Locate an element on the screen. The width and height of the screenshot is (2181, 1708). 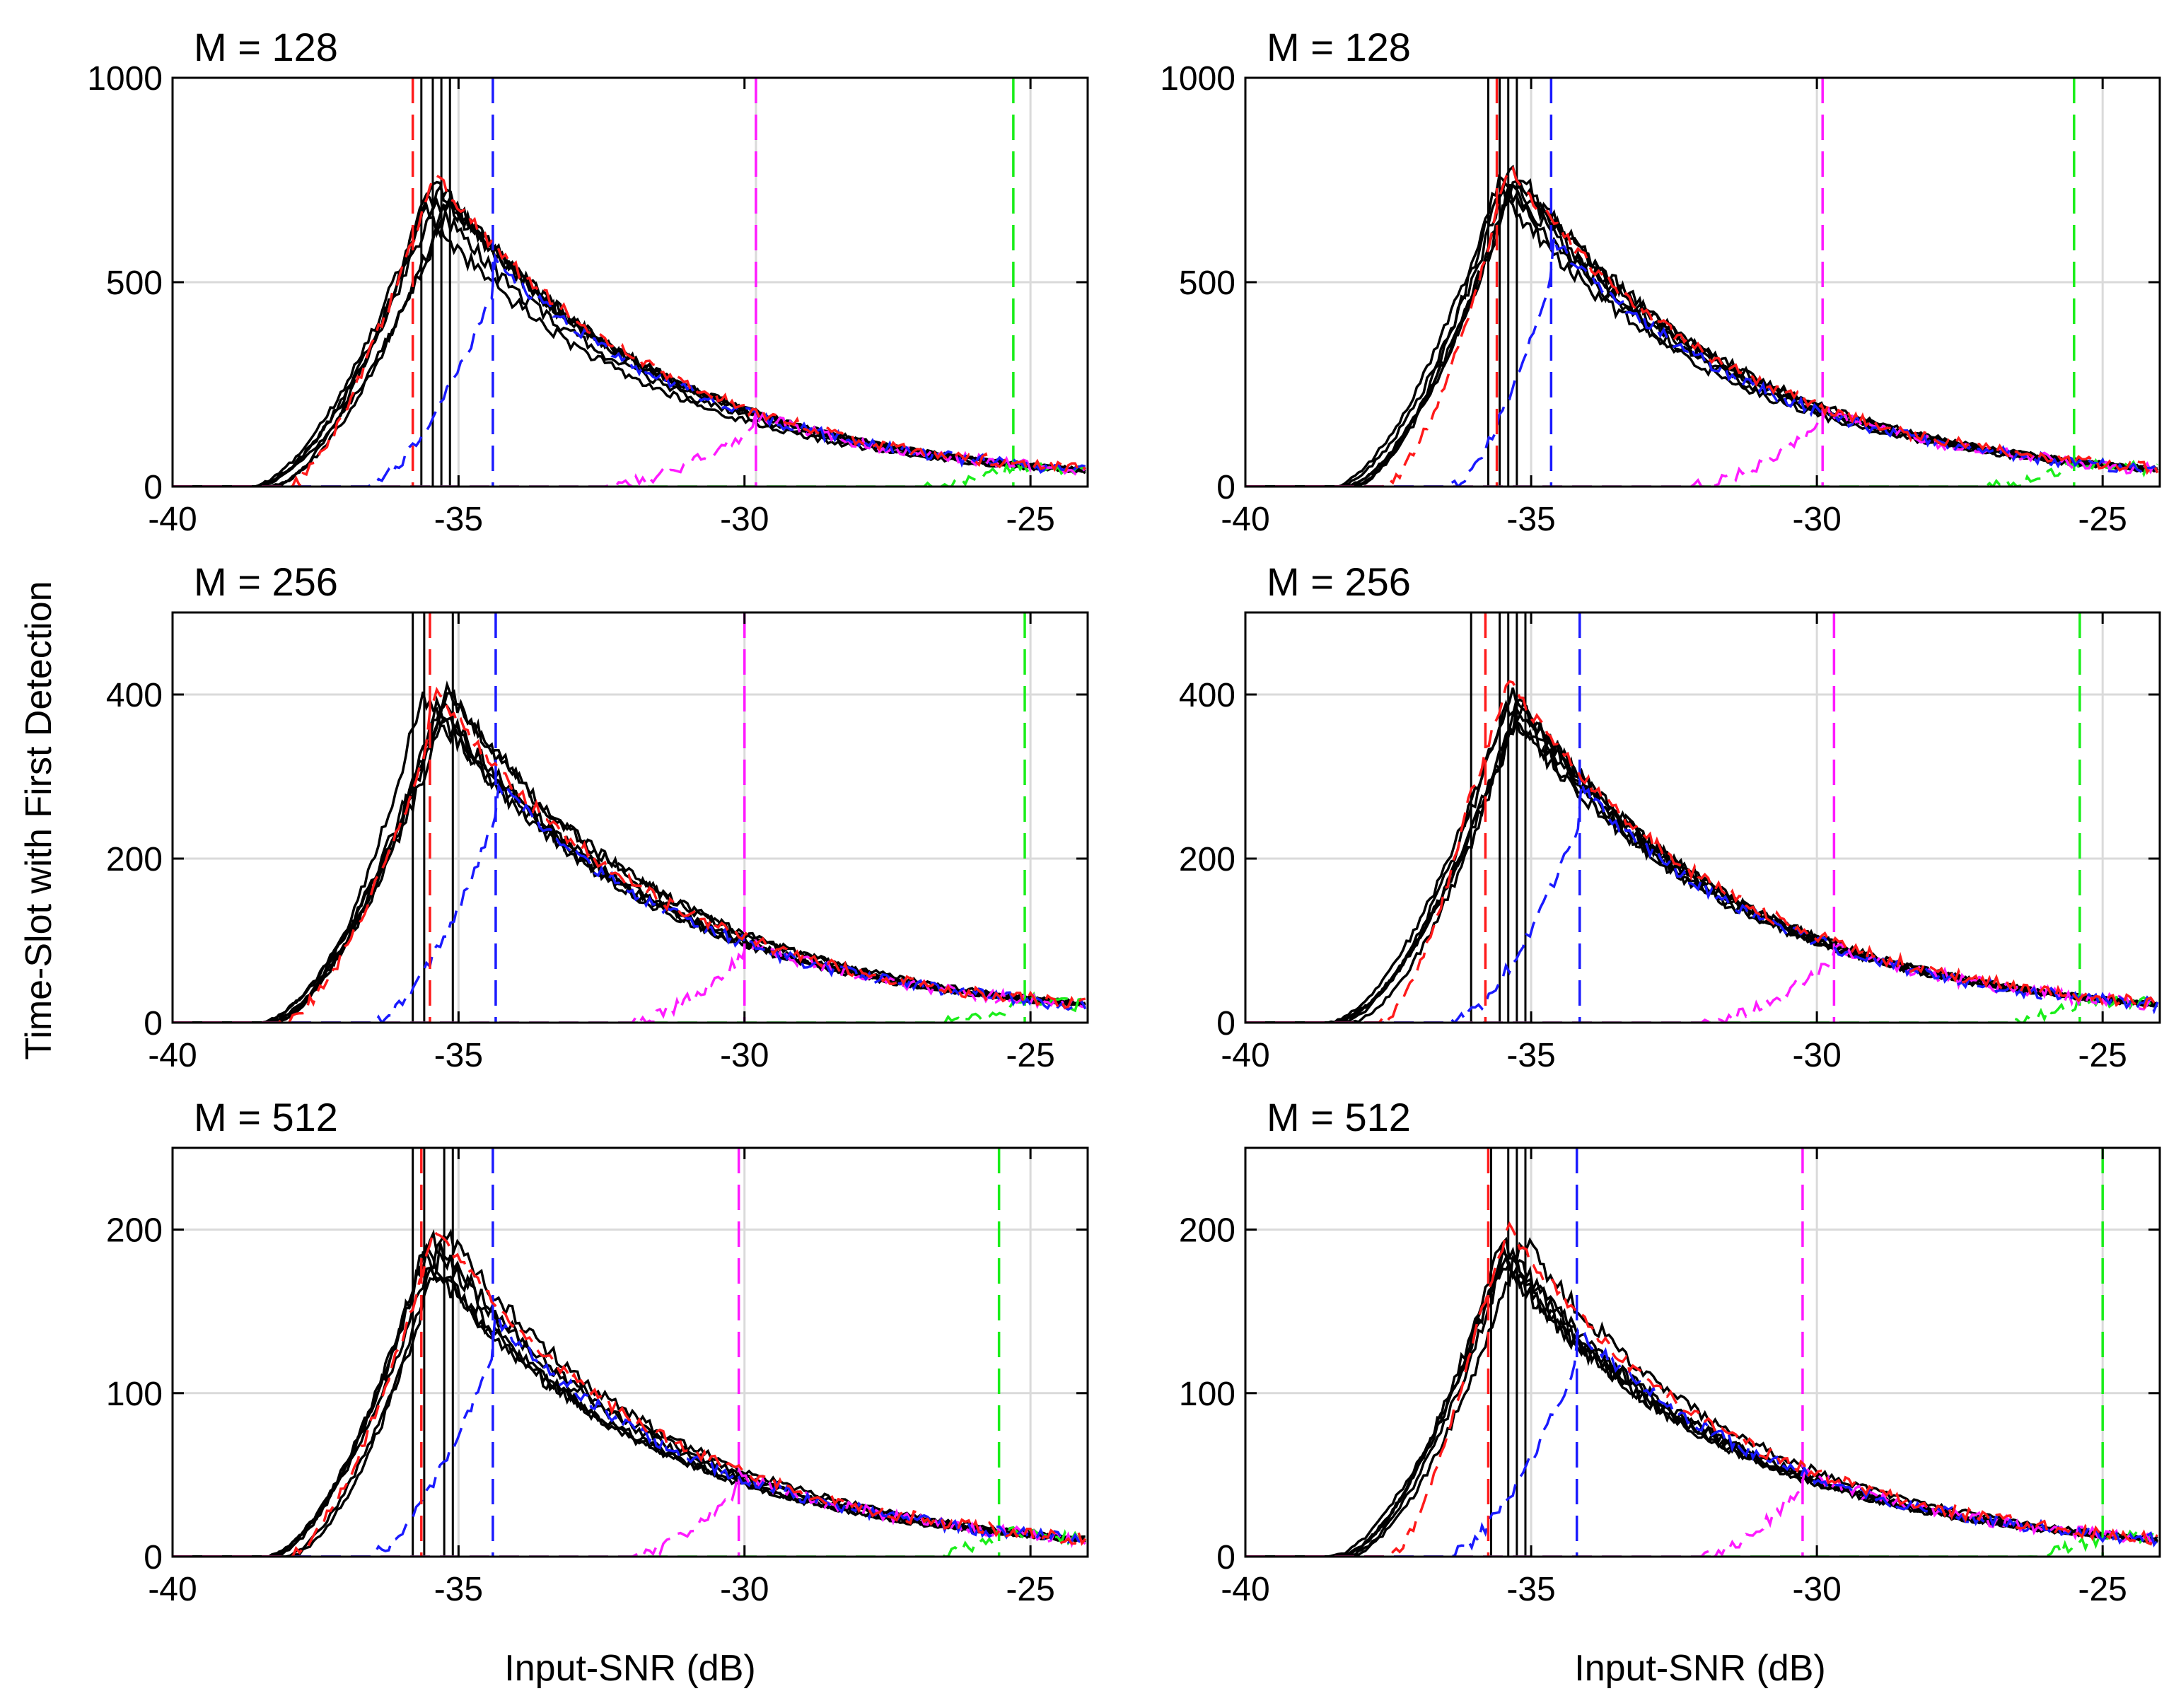
green-series-line is located at coordinates (1702, 1008).